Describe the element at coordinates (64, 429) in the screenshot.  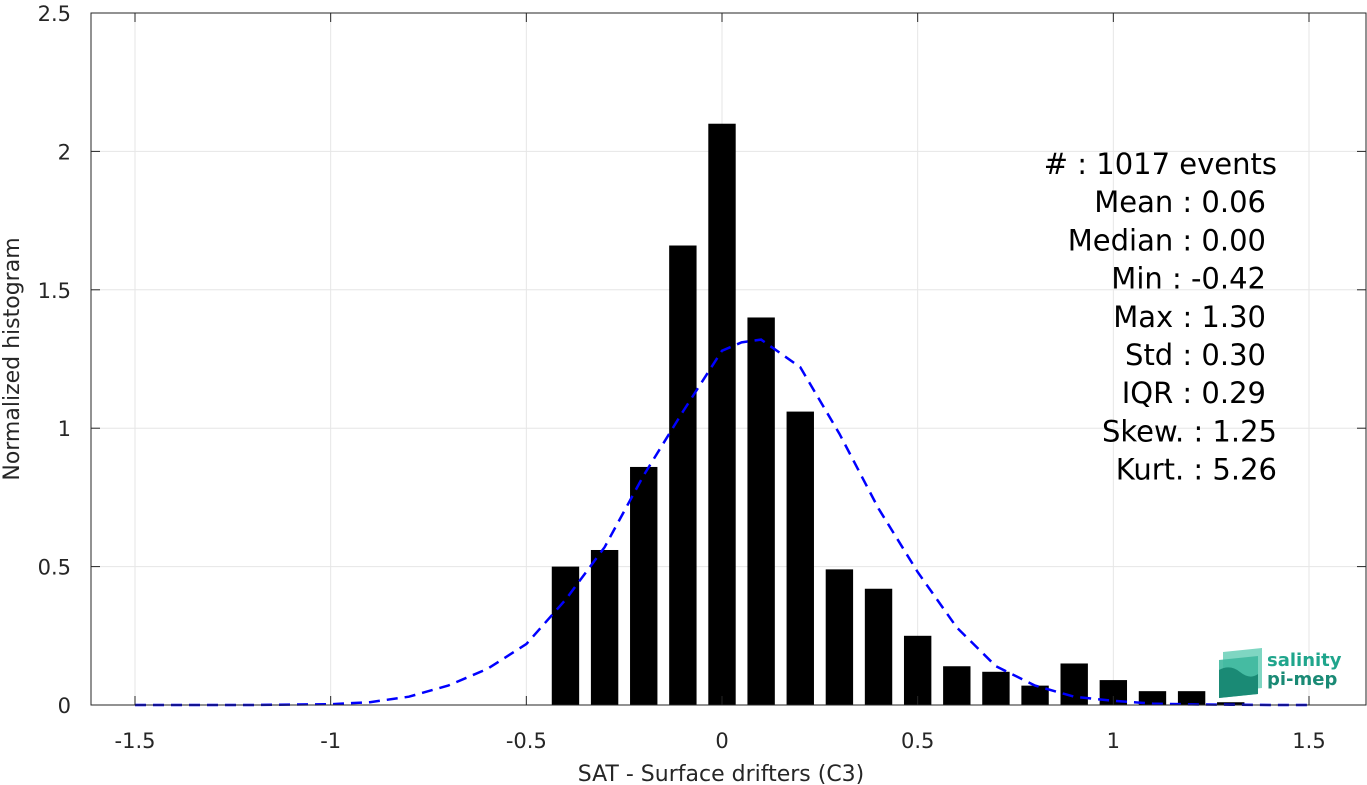
I see `y-tick-label: 1` at that location.